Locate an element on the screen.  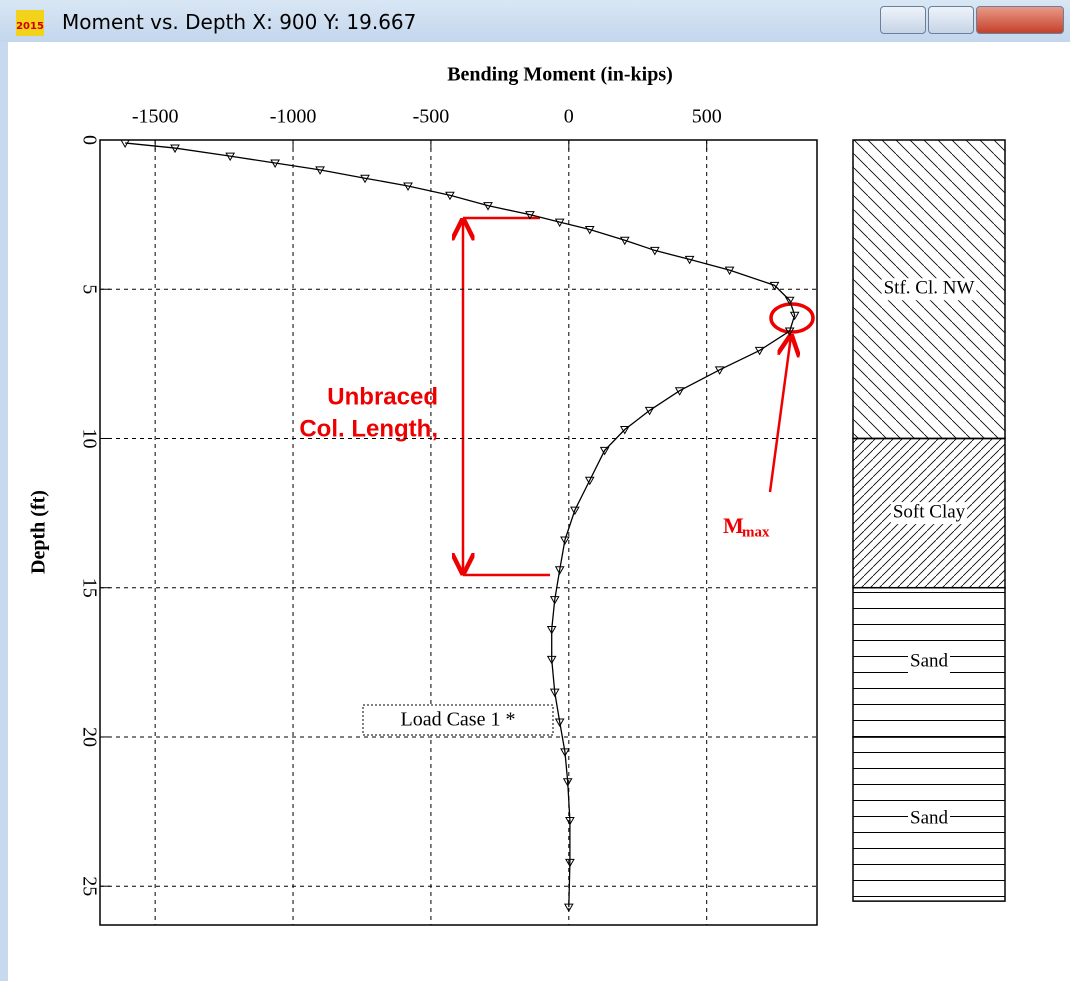
legend-box is located at coordinates (458, 720).